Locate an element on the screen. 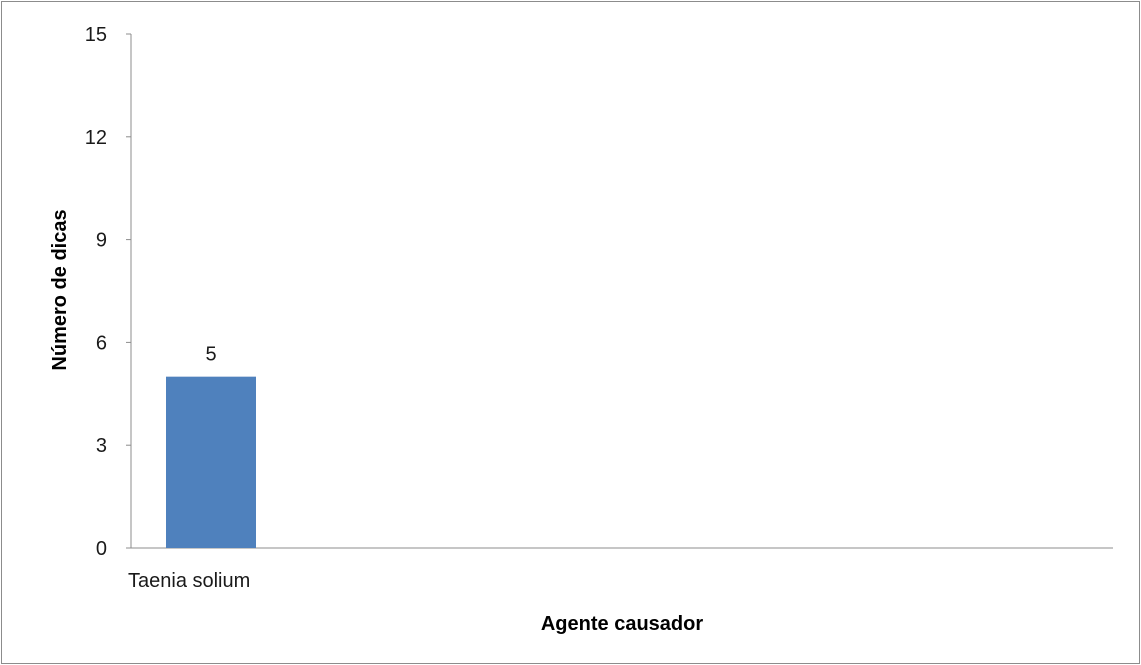  x-category-label: Taenia solium is located at coordinates (189, 581).